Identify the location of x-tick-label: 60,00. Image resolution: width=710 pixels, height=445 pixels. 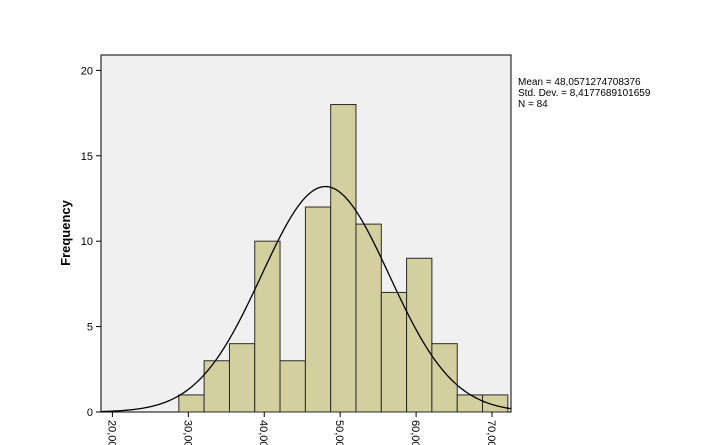
(415, 432).